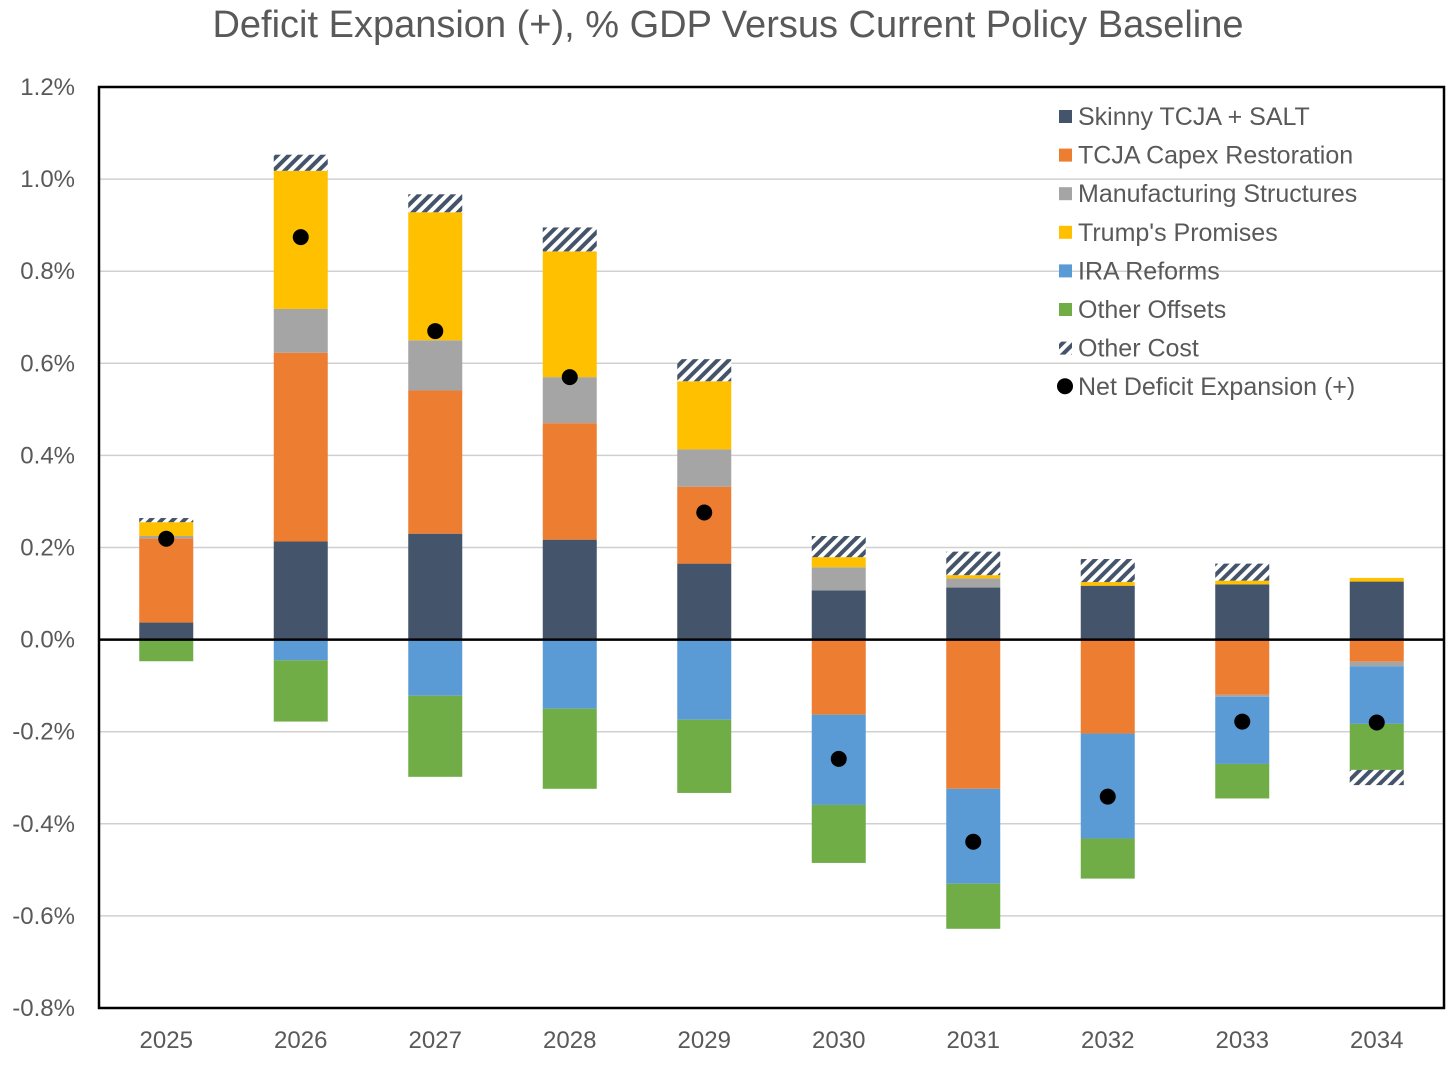  What do you see at coordinates (1215, 156) in the screenshot?
I see `legend-label: TCJA Capex Restoration` at bounding box center [1215, 156].